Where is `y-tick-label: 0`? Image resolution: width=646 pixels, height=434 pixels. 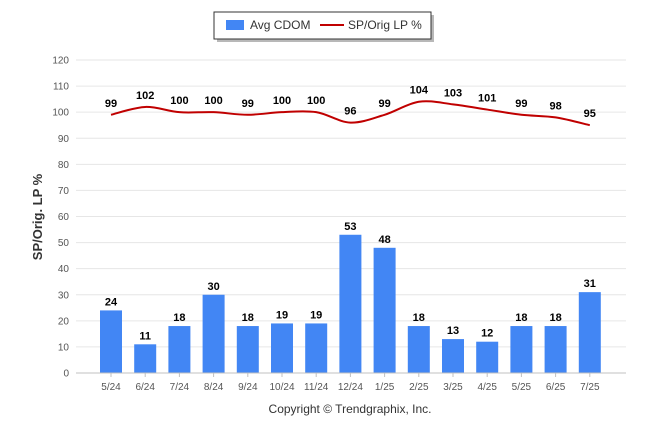 y-tick-label: 0 is located at coordinates (66, 374).